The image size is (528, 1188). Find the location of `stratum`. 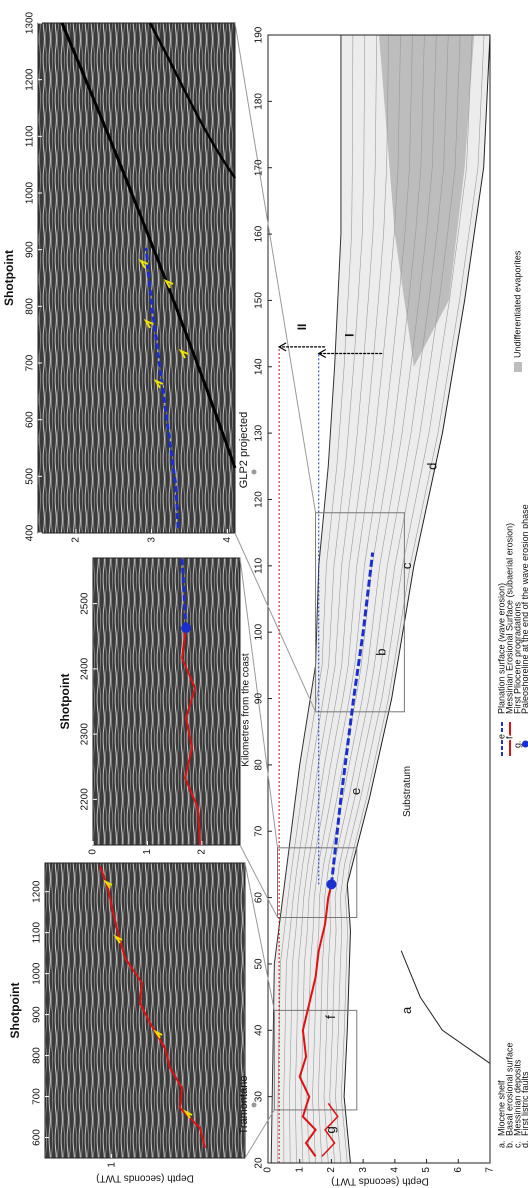

stratum is located at coordinates (324, 599).